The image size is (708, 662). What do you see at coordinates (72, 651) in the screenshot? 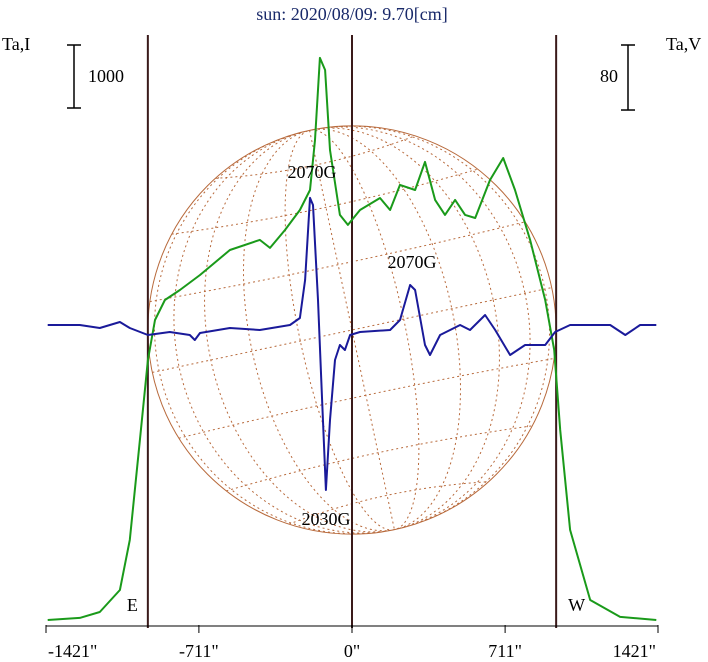
I see `x-tick-label: -1421"` at bounding box center [72, 651].